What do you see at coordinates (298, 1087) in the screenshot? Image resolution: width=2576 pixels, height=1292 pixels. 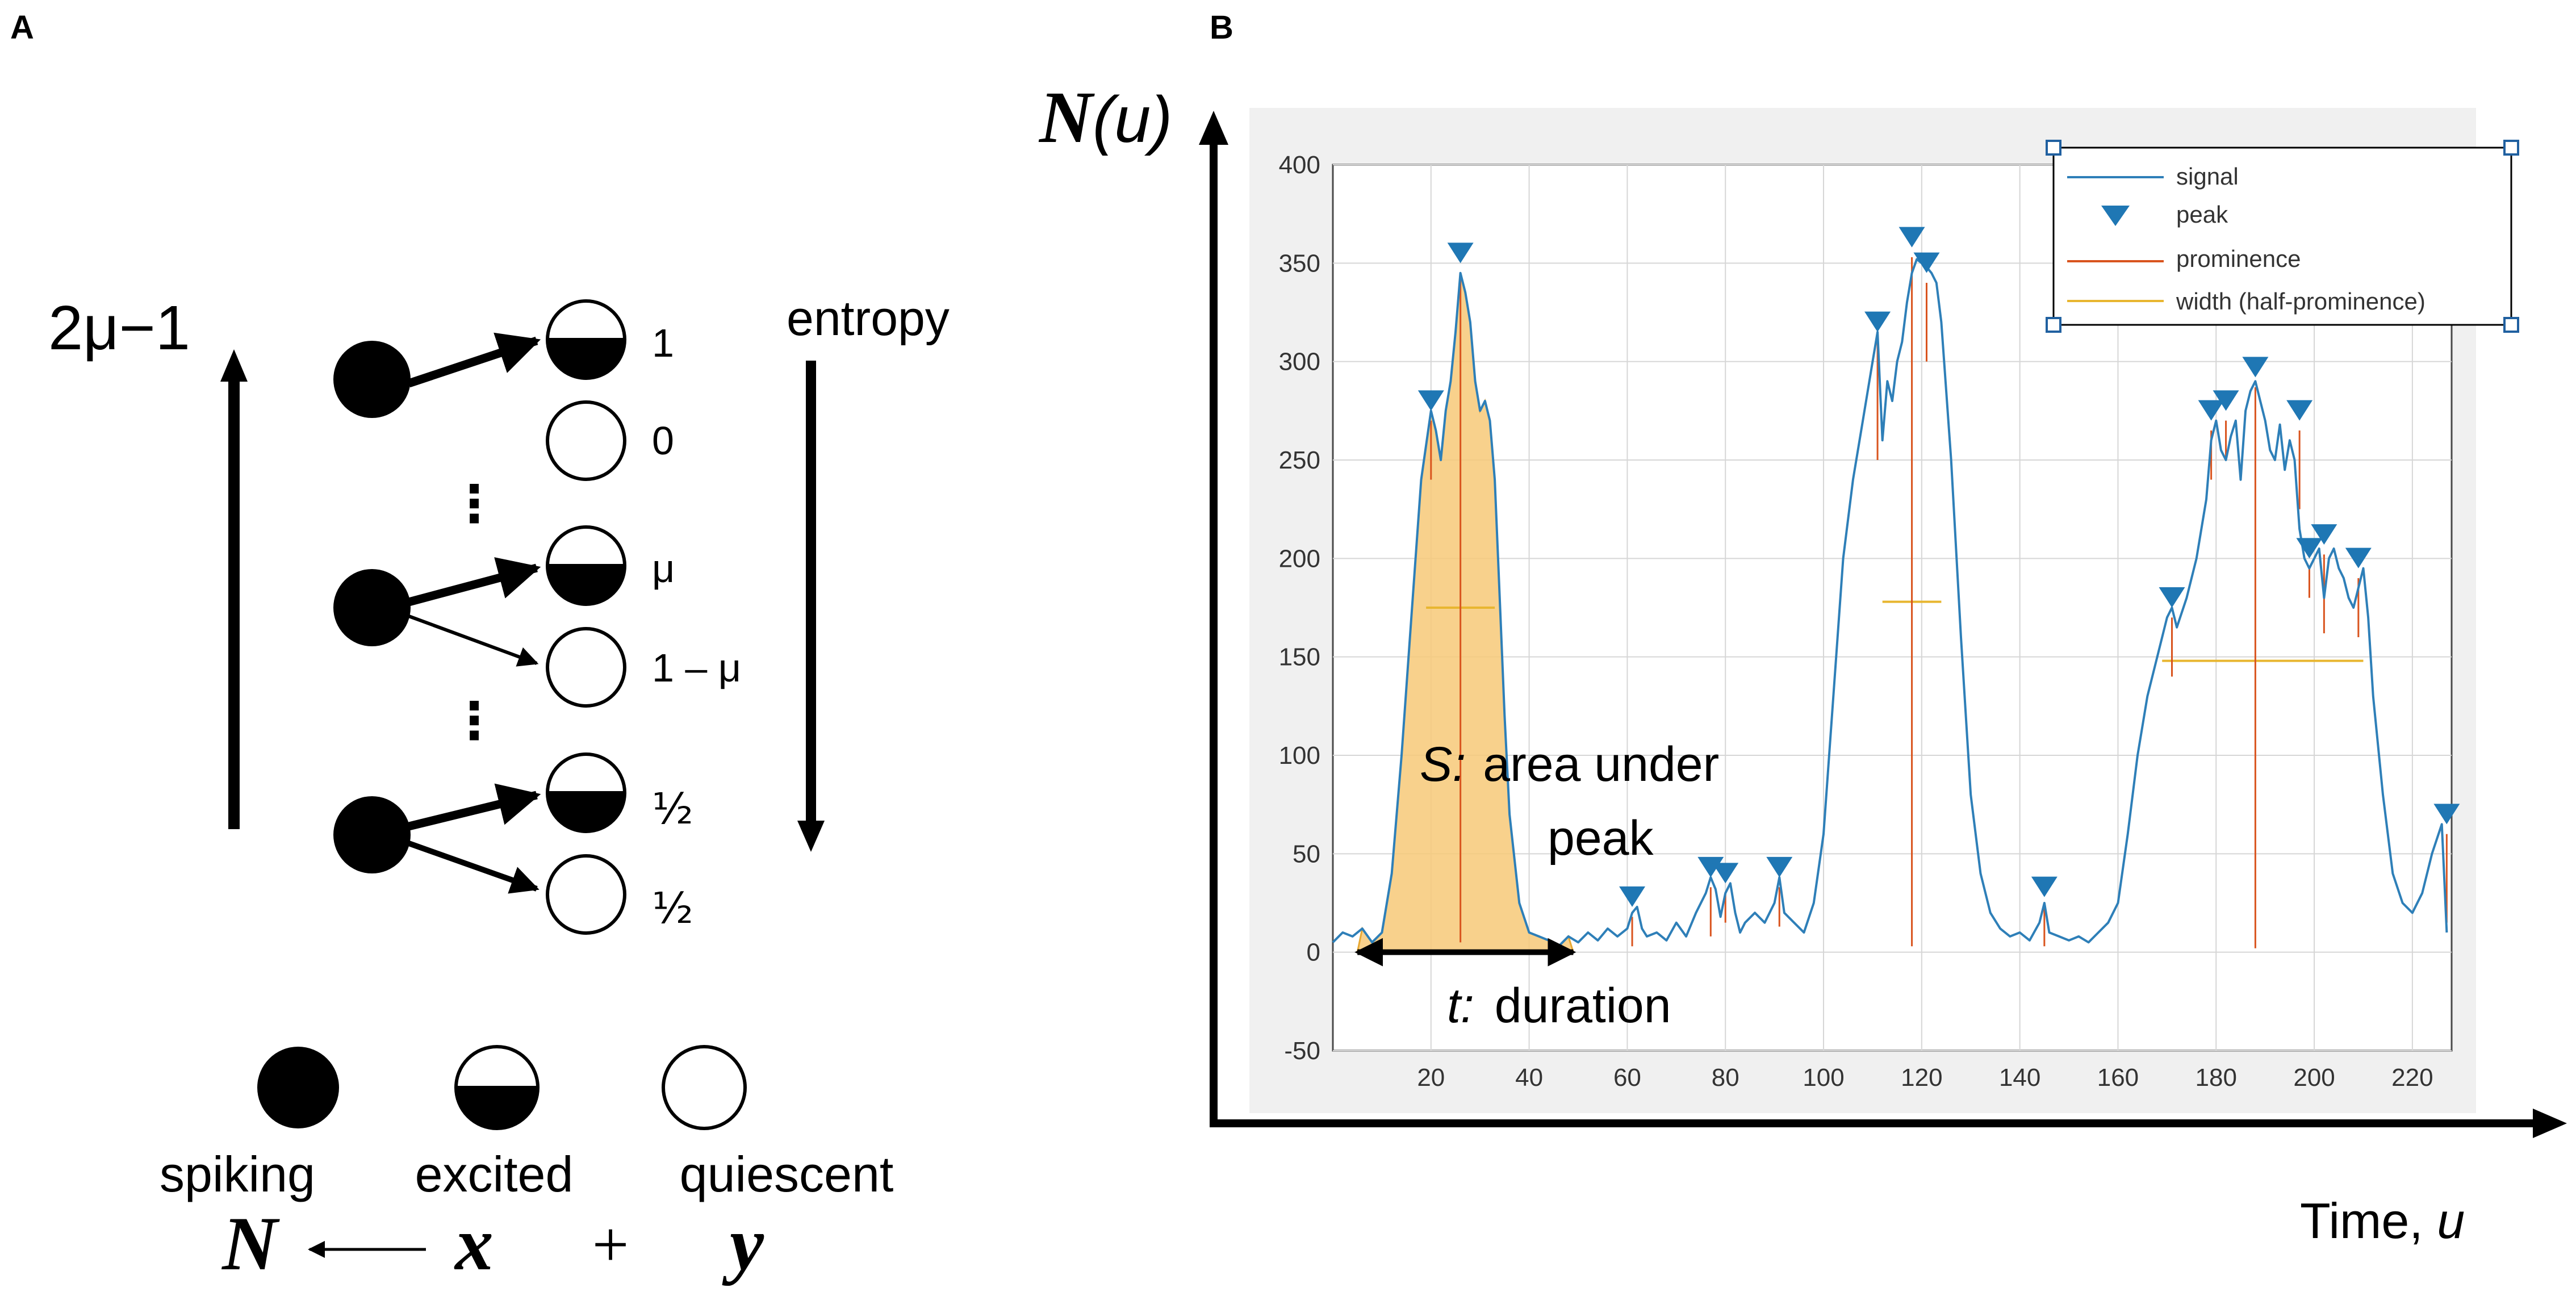 I see `legend-spiking-symbol` at bounding box center [298, 1087].